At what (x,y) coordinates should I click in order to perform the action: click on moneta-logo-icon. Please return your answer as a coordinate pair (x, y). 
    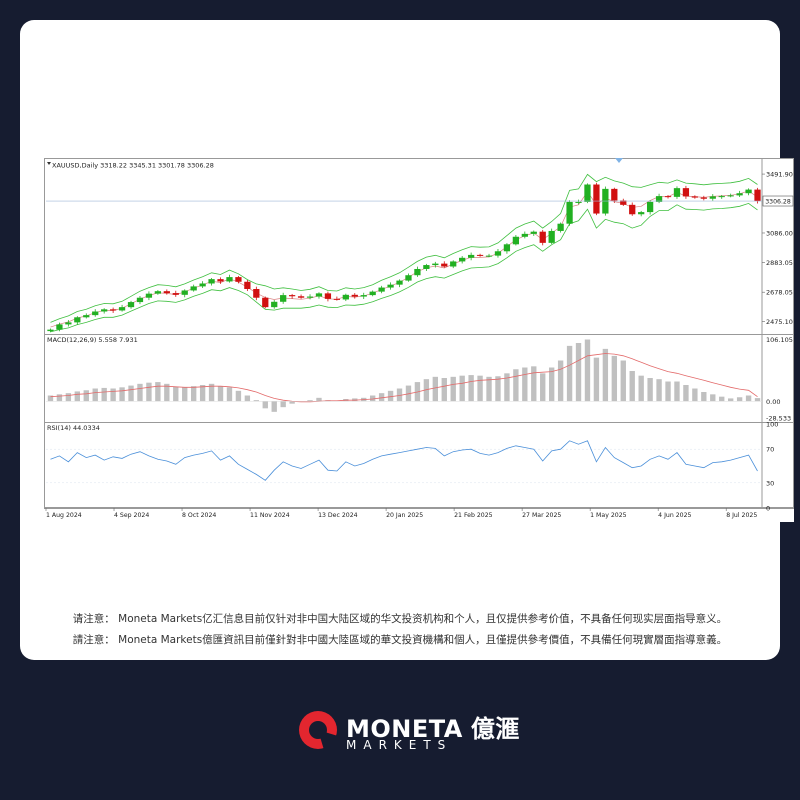
    Looking at the image, I should click on (318, 730).